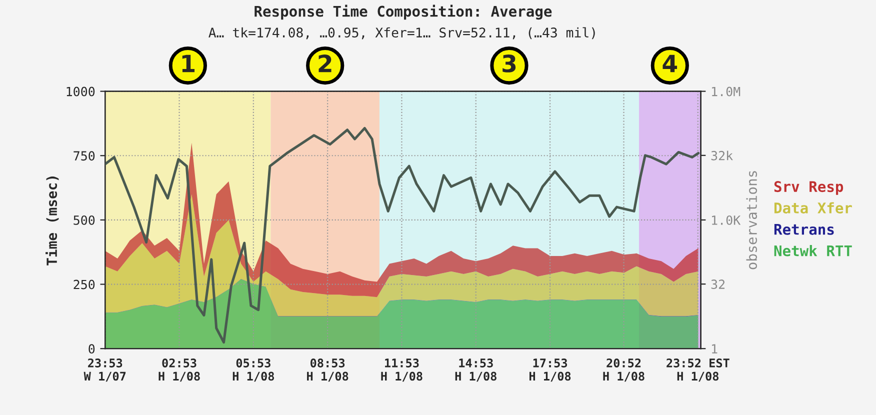 The width and height of the screenshot is (876, 415). I want to click on y-tick-label: 750, so click(84, 156).